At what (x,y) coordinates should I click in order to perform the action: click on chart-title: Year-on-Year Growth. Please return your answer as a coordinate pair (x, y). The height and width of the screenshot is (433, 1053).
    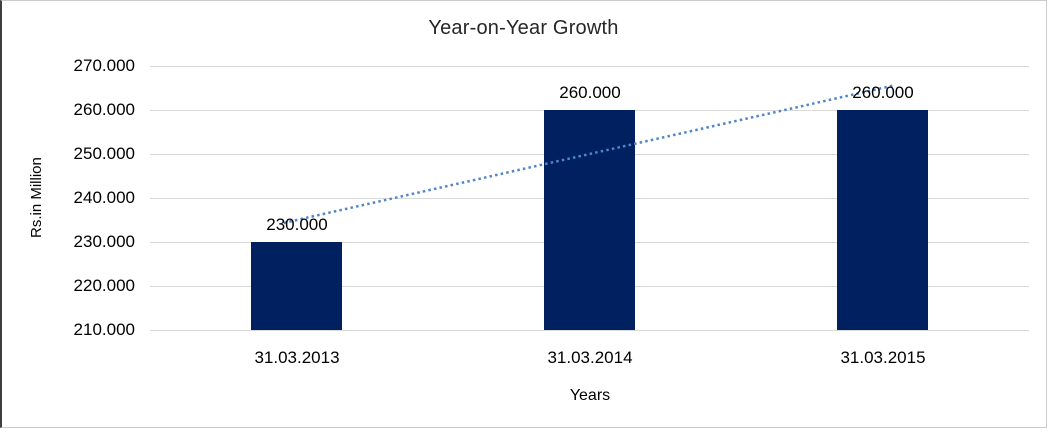
    Looking at the image, I should click on (523, 28).